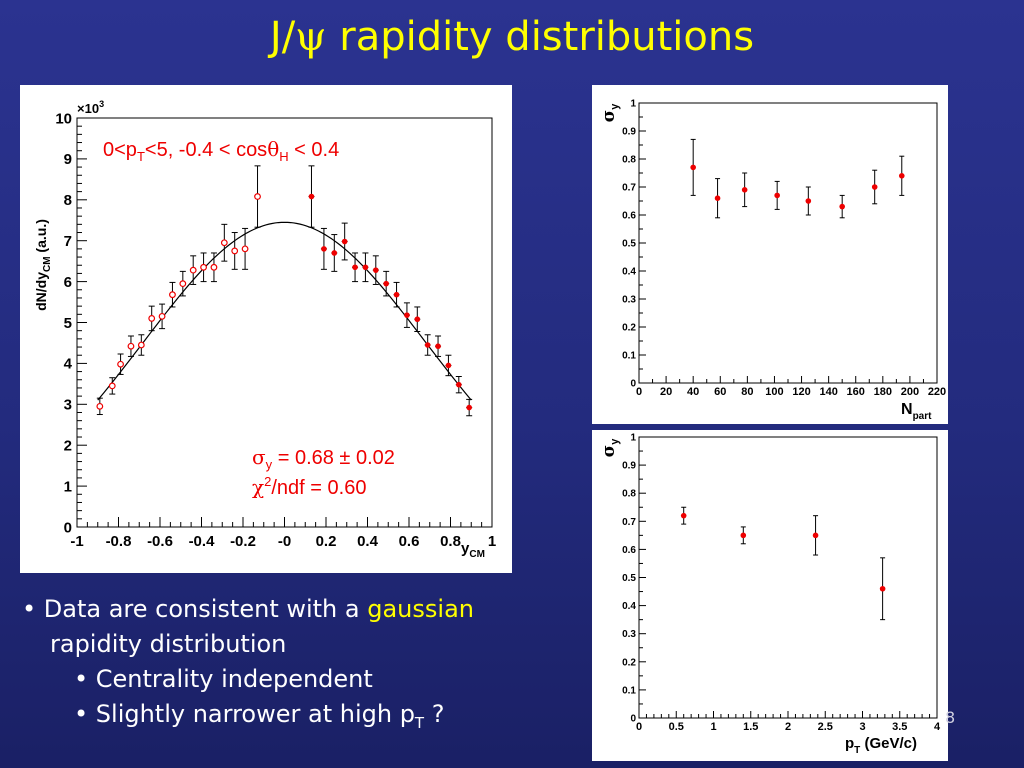 This screenshot has height=768, width=1024. Describe the element at coordinates (243, 541) in the screenshot. I see `x-tick-label: -0.2` at that location.